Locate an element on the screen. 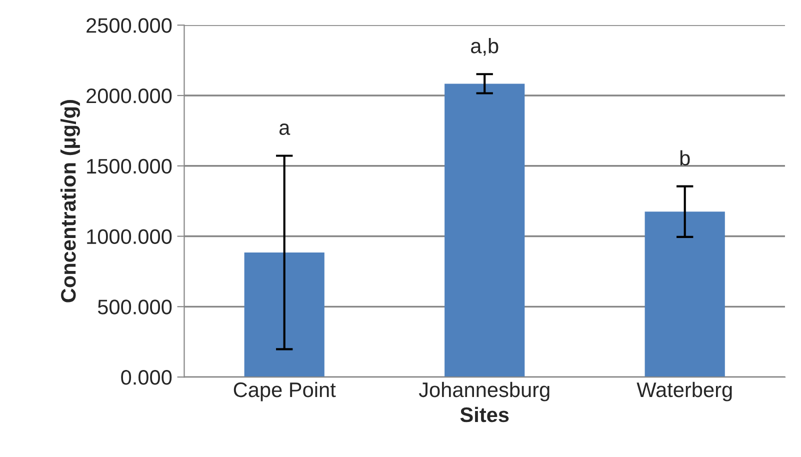 Image resolution: width=801 pixels, height=457 pixels. annotation: b is located at coordinates (685, 158).